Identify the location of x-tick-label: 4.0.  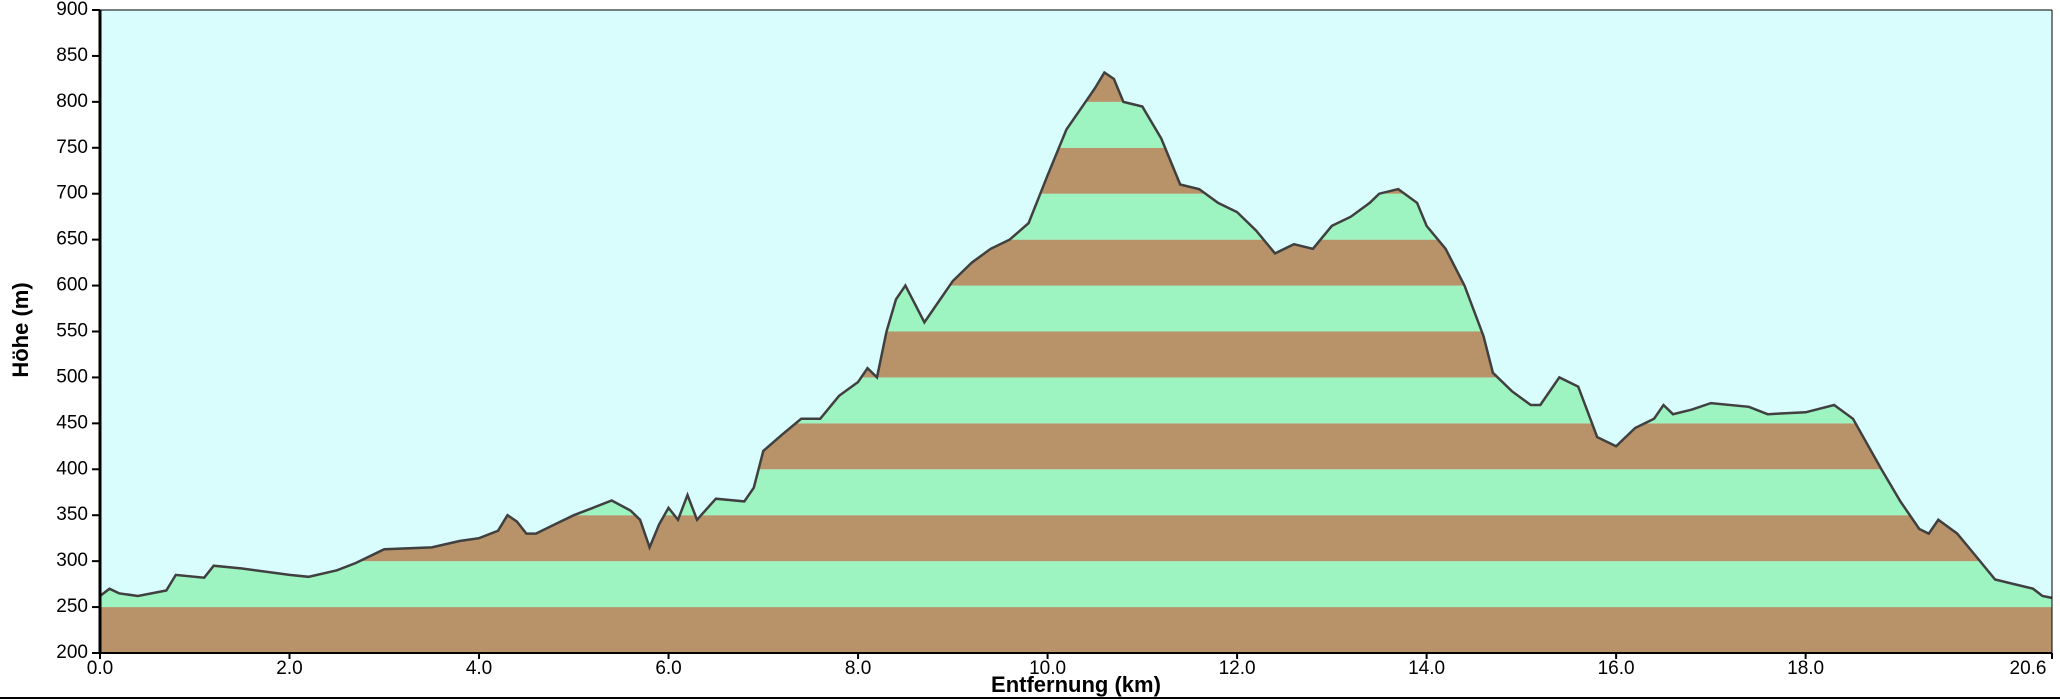
(479, 668).